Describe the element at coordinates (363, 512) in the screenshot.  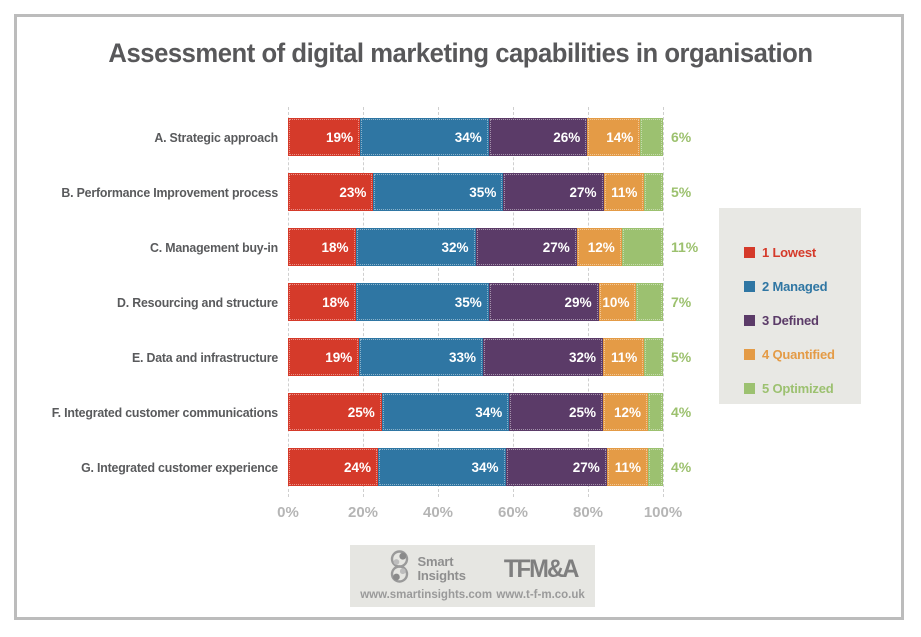
I see `x-tick-label: 20%` at that location.